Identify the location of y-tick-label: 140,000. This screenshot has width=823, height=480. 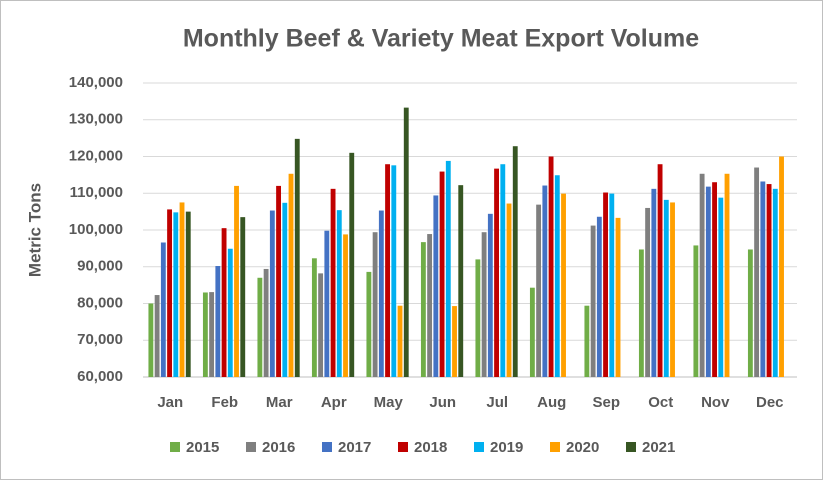
(96, 82).